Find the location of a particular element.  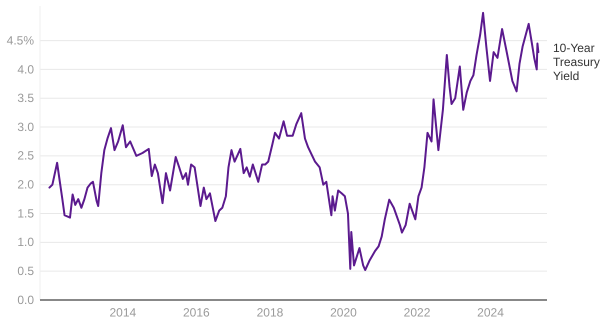

x-tick-label: 2018 is located at coordinates (270, 313).